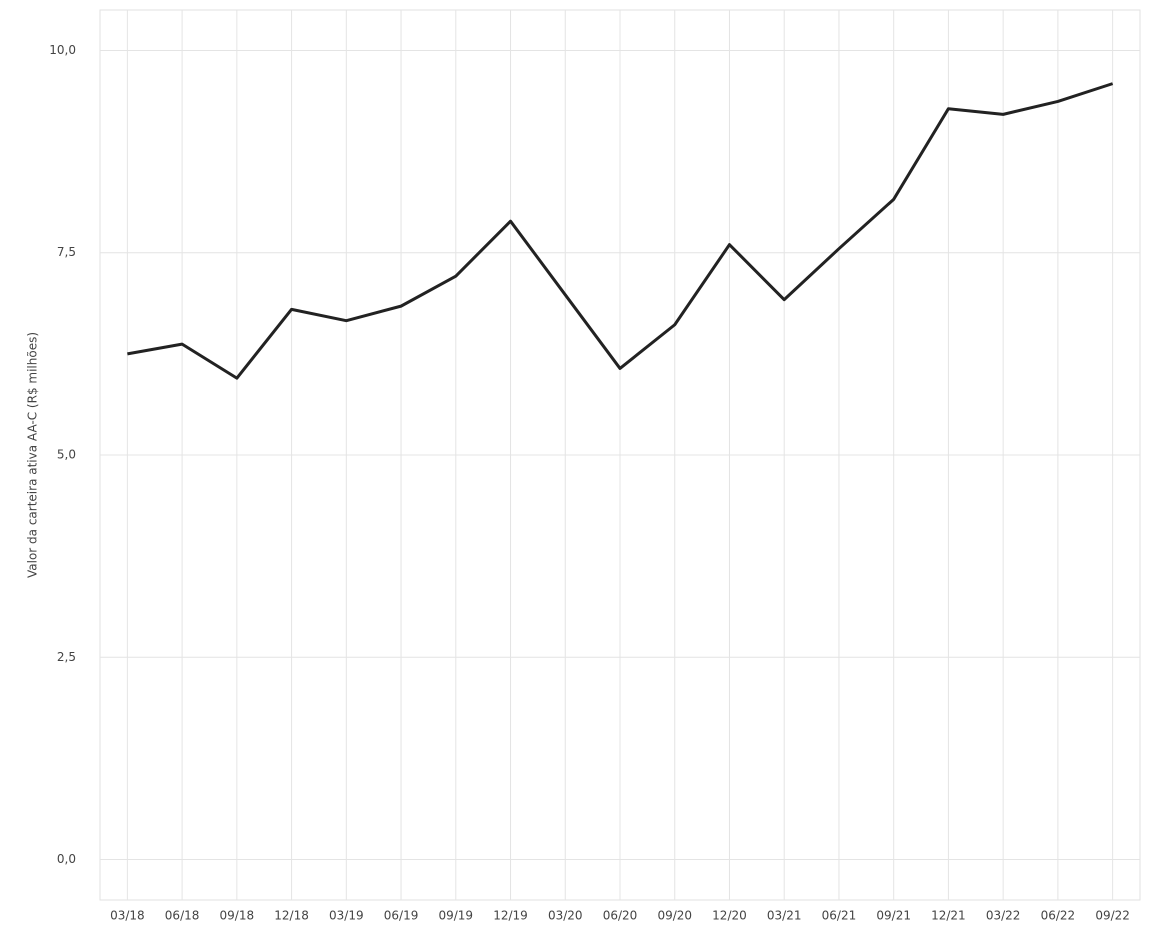  What do you see at coordinates (346, 916) in the screenshot?
I see `x-tick-label: 03/19` at bounding box center [346, 916].